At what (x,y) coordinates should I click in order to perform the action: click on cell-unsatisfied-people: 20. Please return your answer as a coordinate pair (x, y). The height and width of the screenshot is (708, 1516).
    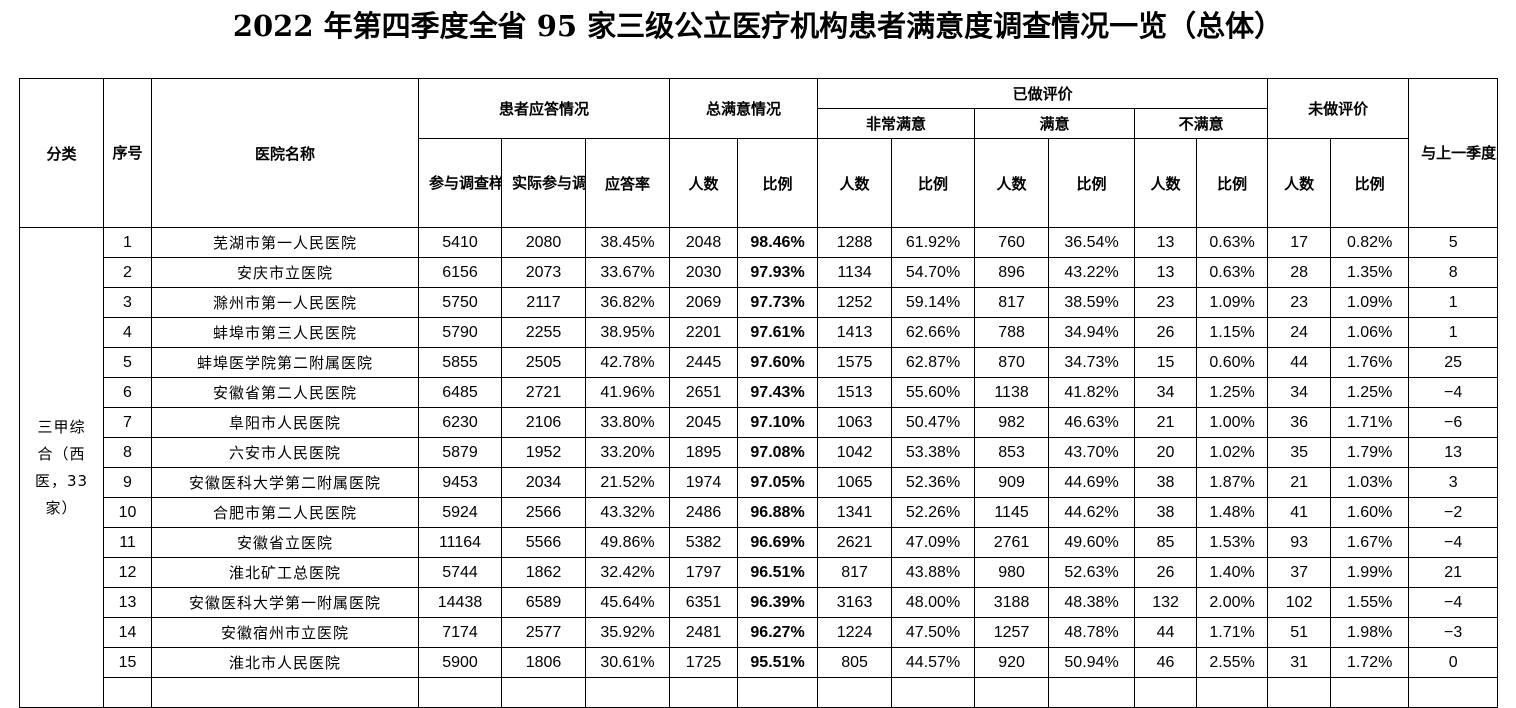
    Looking at the image, I should click on (1166, 452).